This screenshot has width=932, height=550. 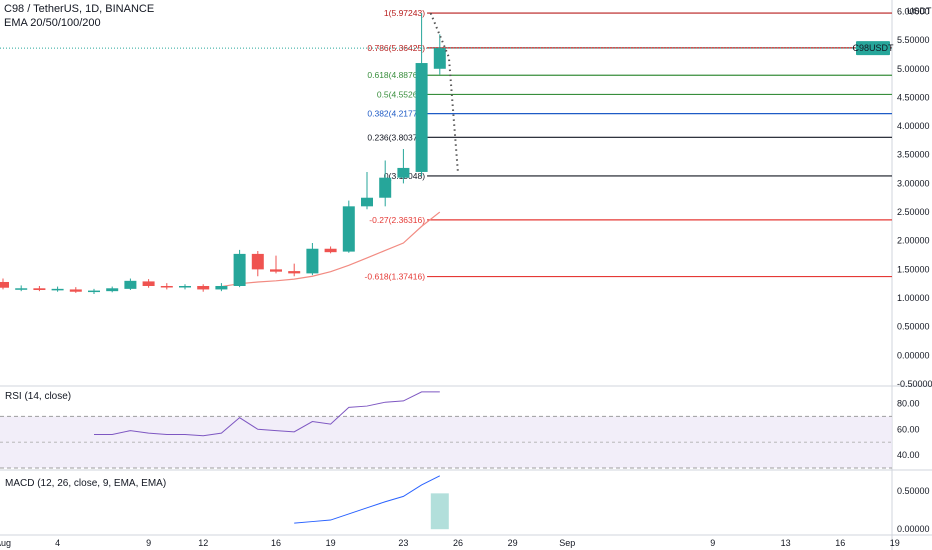 What do you see at coordinates (396, 114) in the screenshot?
I see `fib-level-label: 0.382(4.21771)` at bounding box center [396, 114].